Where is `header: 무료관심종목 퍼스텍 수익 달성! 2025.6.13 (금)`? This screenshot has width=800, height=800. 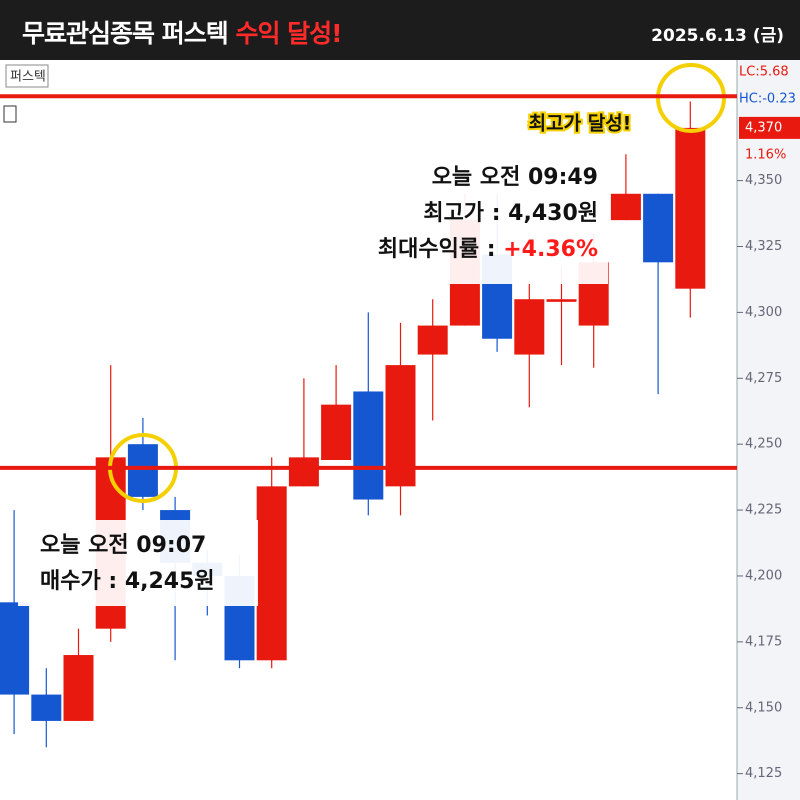 header: 무료관심종목 퍼스텍 수익 달성! 2025.6.13 (금) is located at coordinates (400, 30).